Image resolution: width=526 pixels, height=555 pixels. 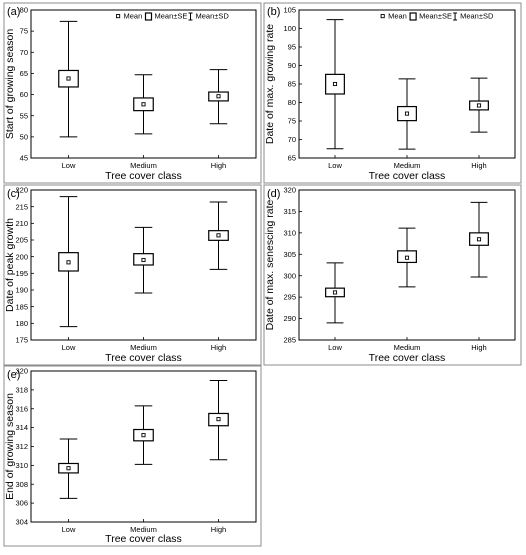 What do you see at coordinates (21, 240) in the screenshot?
I see `y-tick-label: 205` at bounding box center [21, 240].